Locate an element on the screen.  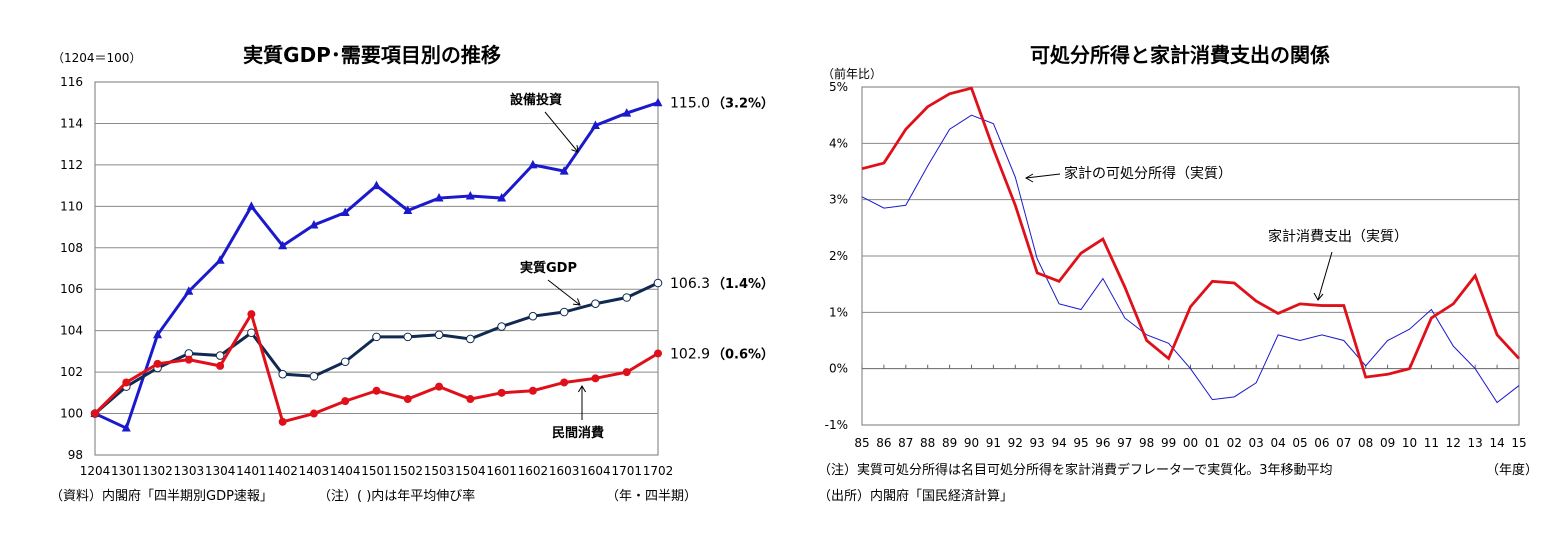
left-unit-label: （1204＝100） is located at coordinates (96, 58).